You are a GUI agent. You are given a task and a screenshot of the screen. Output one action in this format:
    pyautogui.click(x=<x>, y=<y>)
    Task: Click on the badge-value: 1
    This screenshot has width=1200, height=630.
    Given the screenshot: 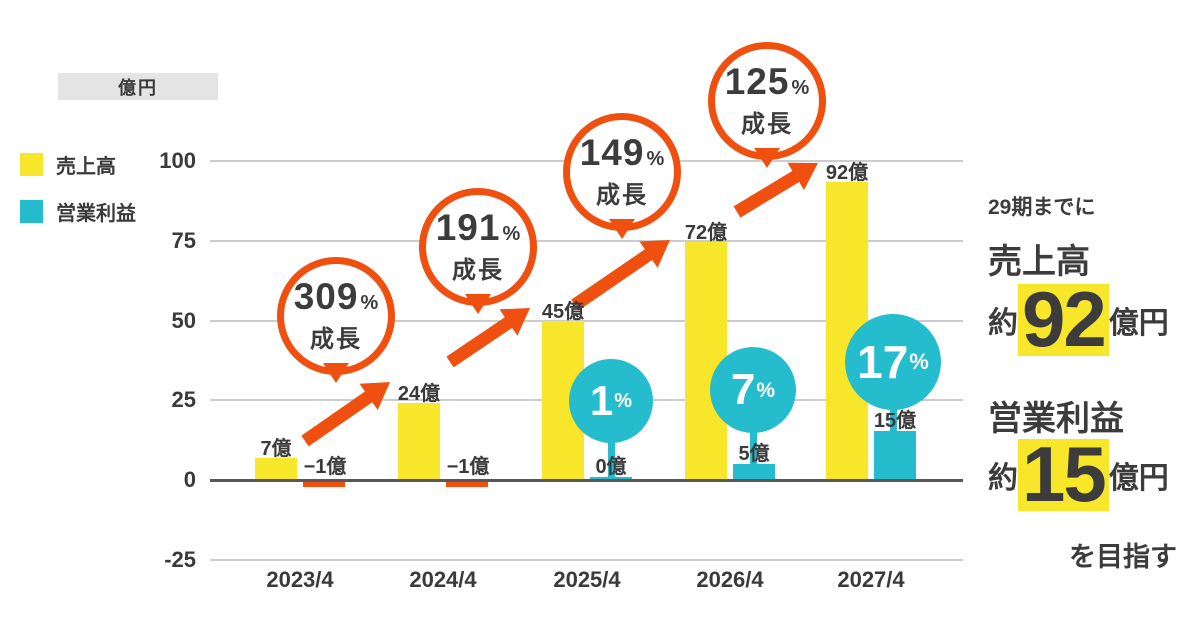 What is the action you would take?
    pyautogui.click(x=601, y=400)
    